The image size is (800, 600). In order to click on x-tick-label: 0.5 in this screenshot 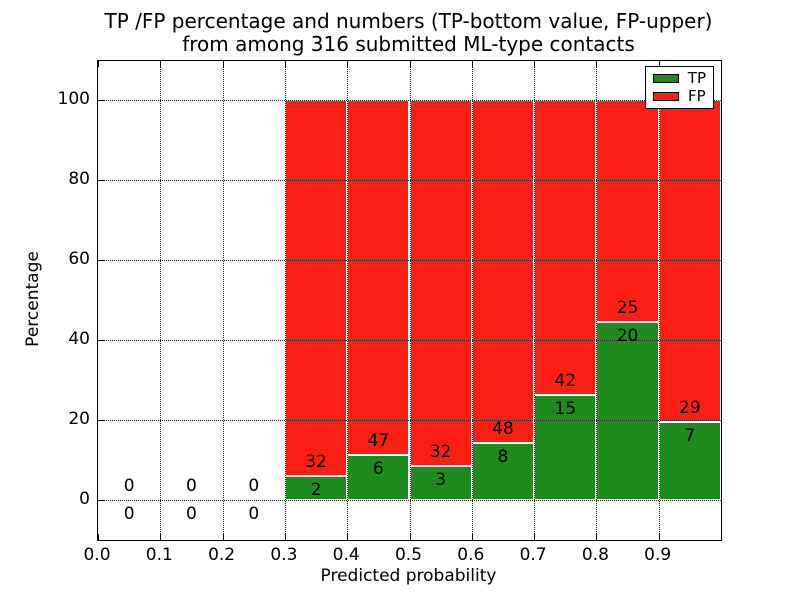, I will do `click(408, 555)`.